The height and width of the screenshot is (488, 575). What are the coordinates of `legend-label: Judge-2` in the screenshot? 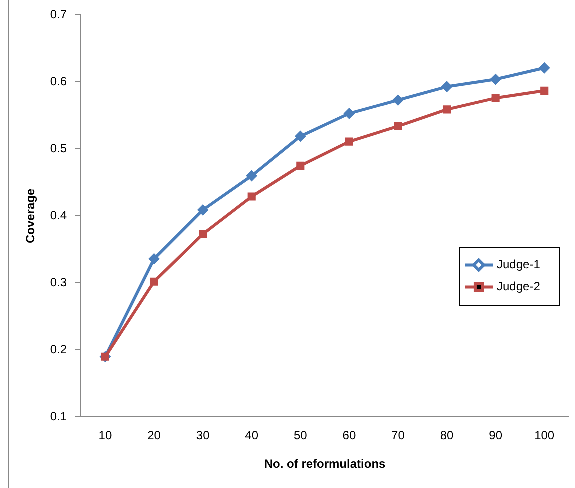 It's located at (519, 287).